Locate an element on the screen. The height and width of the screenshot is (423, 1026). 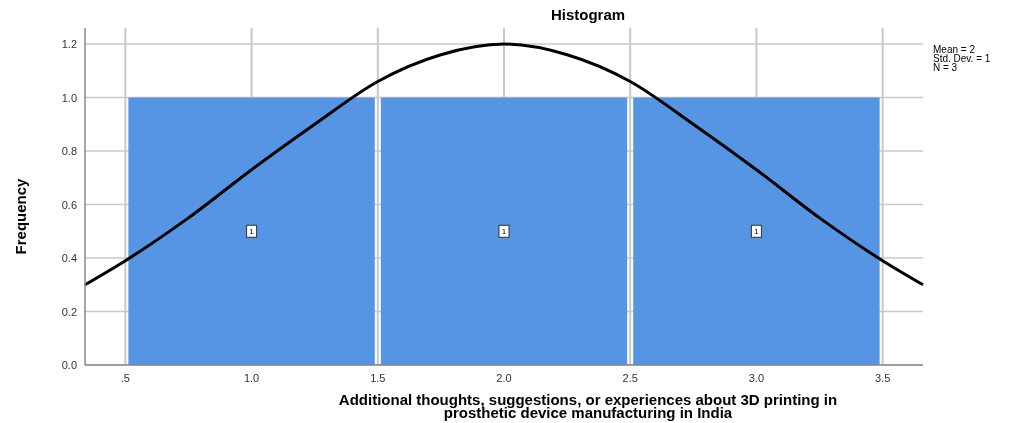
x-tick-label: 3.5 is located at coordinates (882, 378).